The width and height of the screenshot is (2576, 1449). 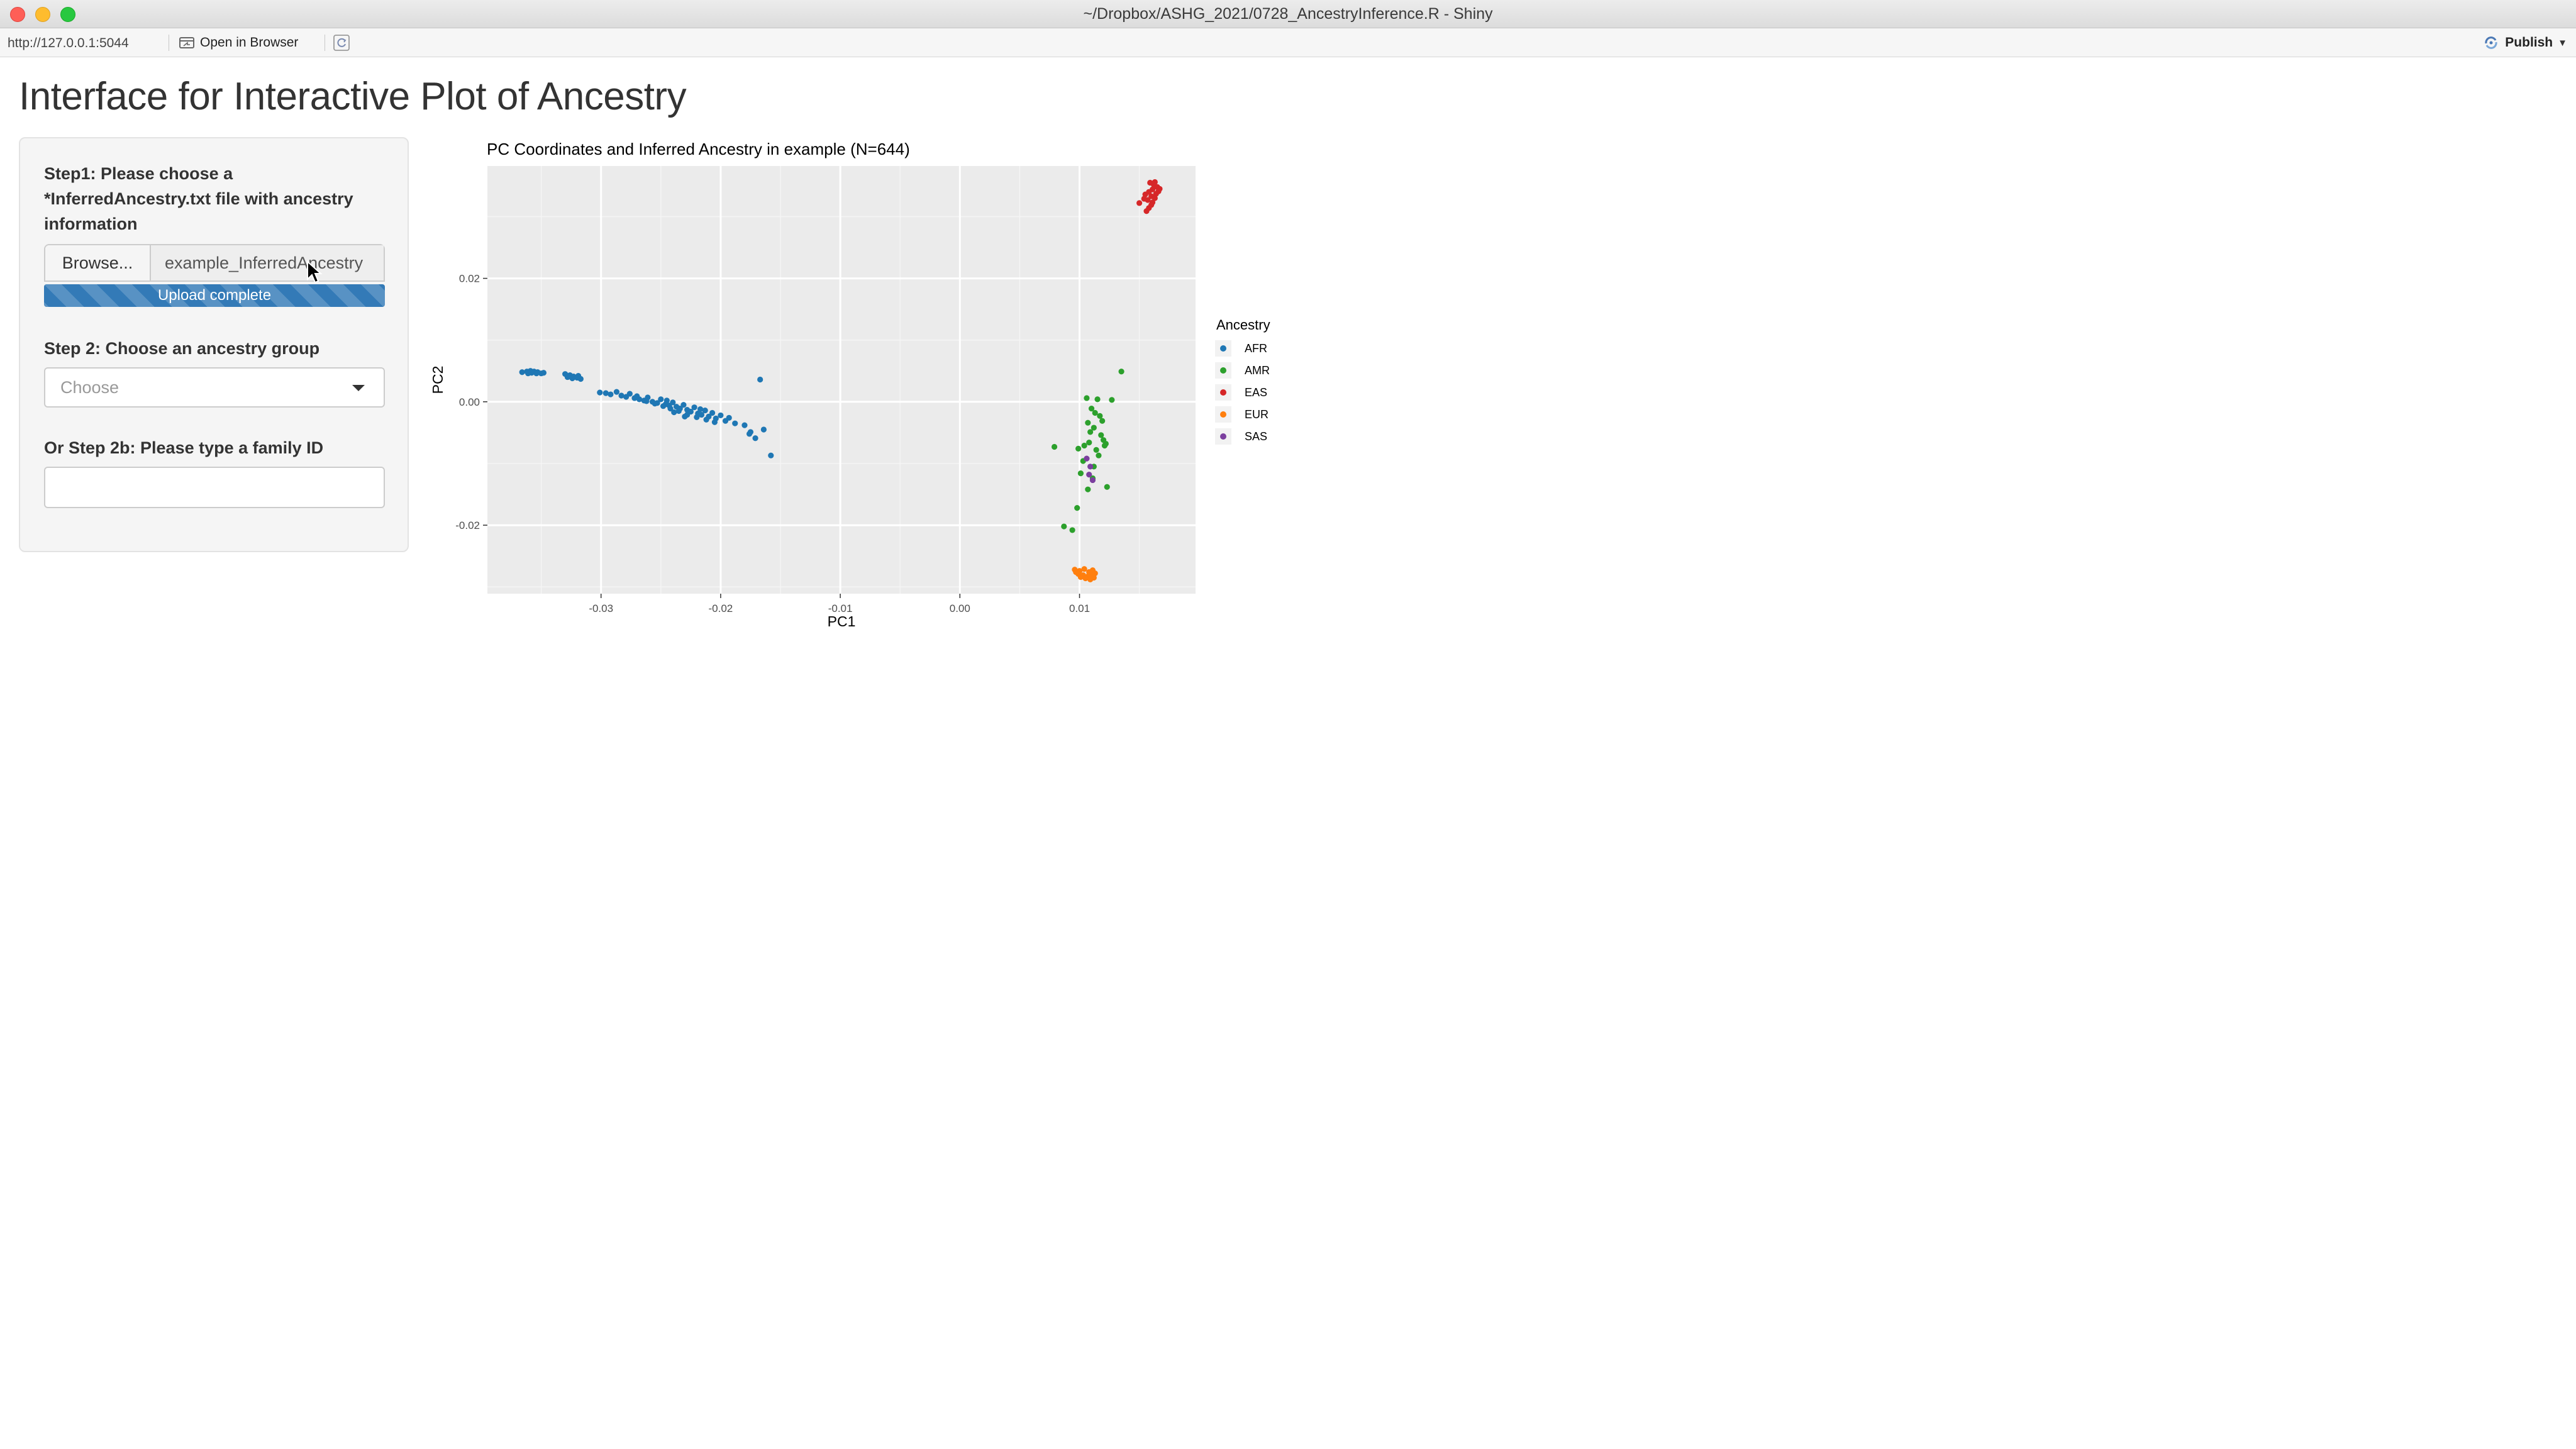 What do you see at coordinates (214, 487) in the screenshot?
I see `family-id-input` at bounding box center [214, 487].